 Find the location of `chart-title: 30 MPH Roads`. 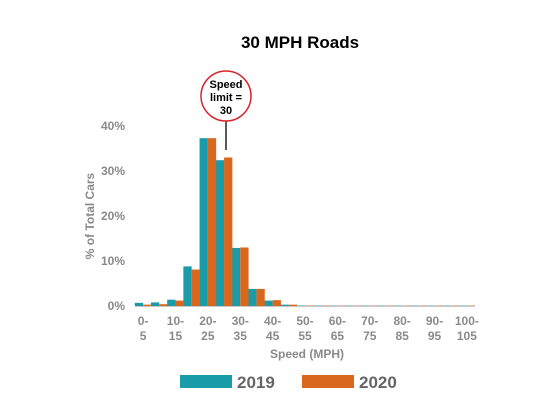

chart-title: 30 MPH Roads is located at coordinates (300, 42).